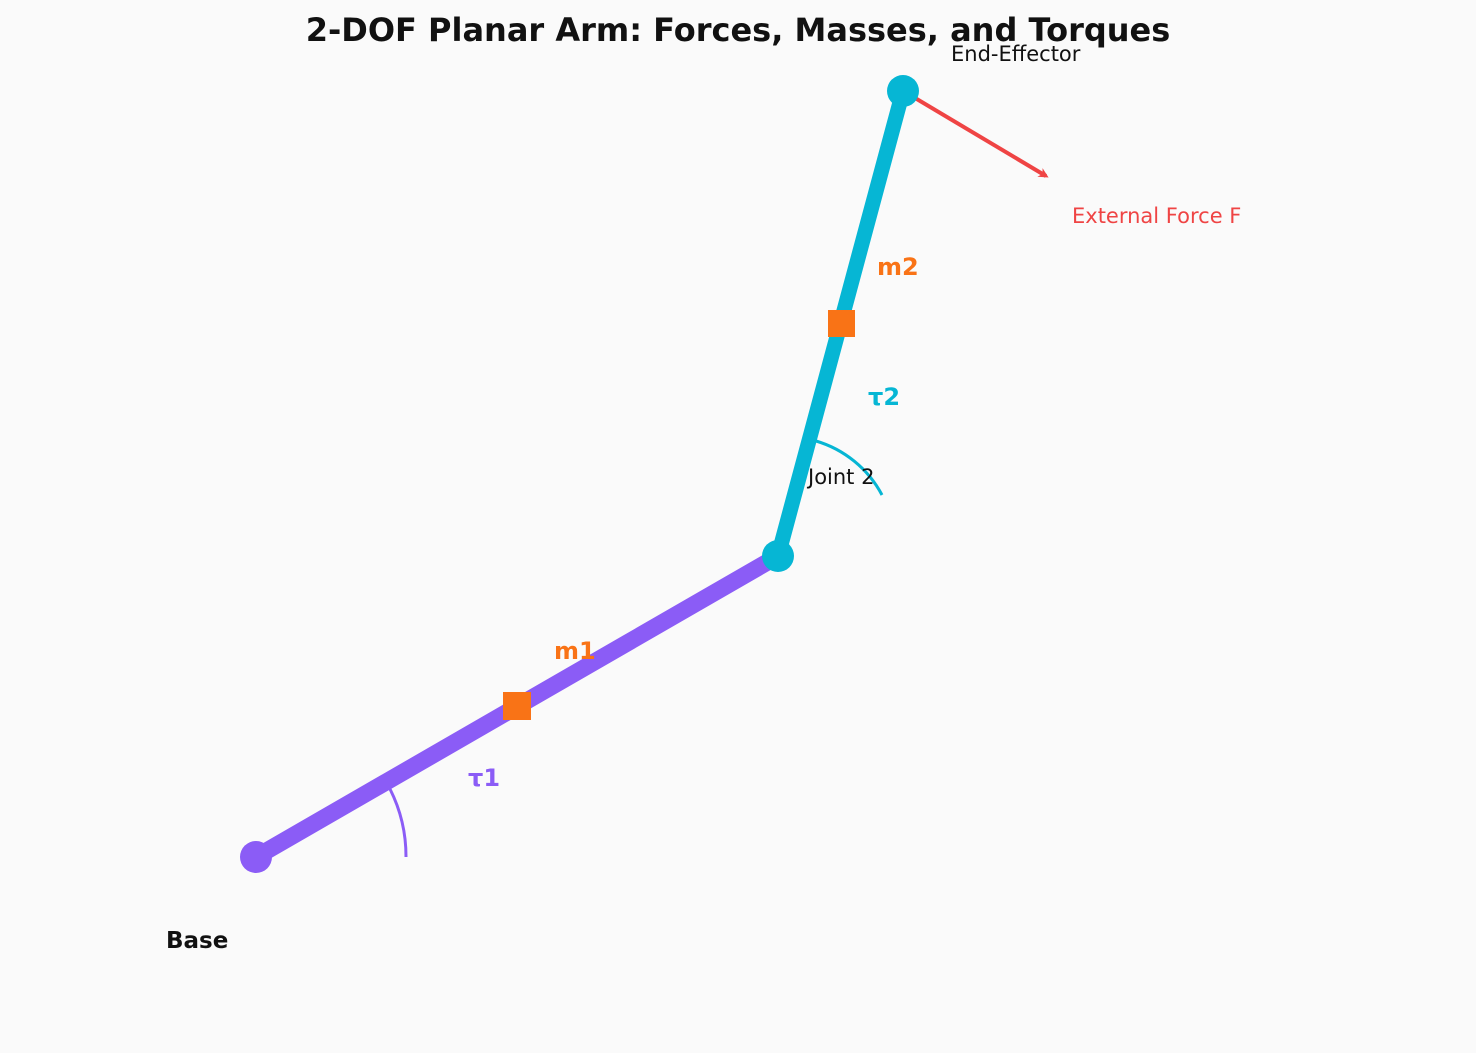 This screenshot has width=1476, height=1053. I want to click on mass-2-marker, so click(841, 323).